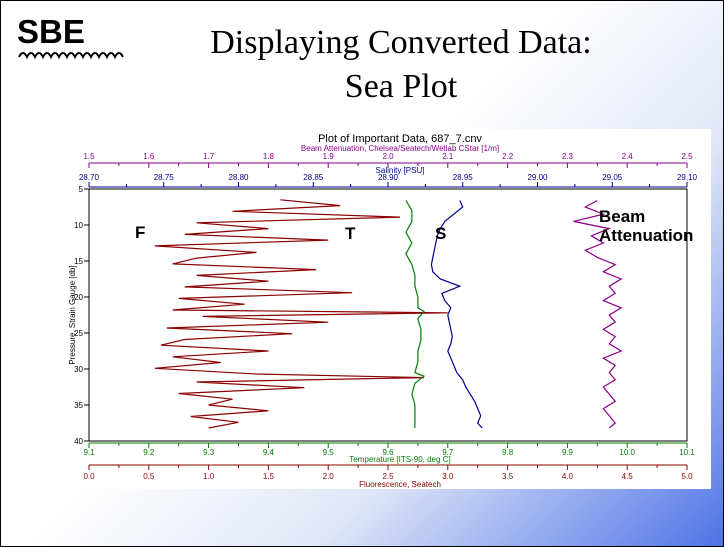 The image size is (724, 547). What do you see at coordinates (463, 177) in the screenshot?
I see `top-axis-2-tick-label: 28.95` at bounding box center [463, 177].